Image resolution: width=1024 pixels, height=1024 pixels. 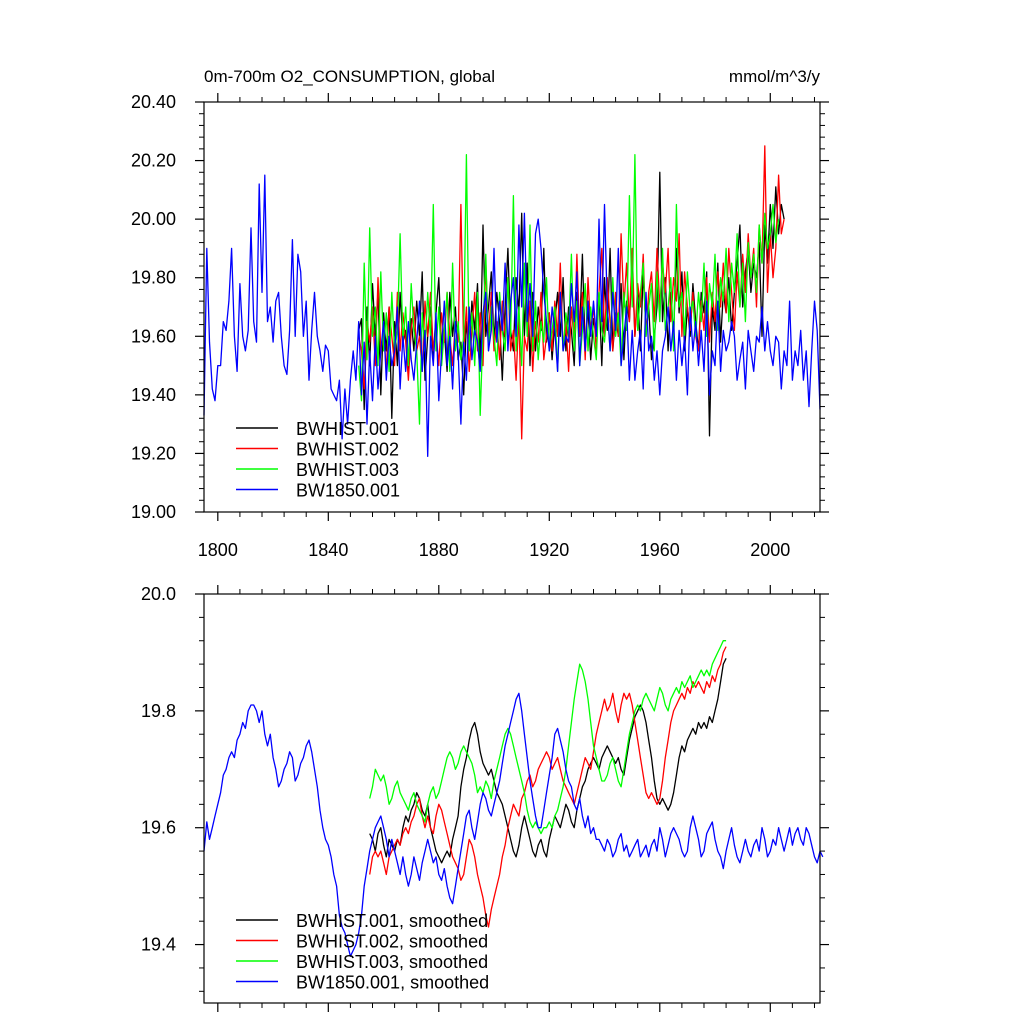 What do you see at coordinates (347, 450) in the screenshot?
I see `legend-label: BWHIST.002` at bounding box center [347, 450].